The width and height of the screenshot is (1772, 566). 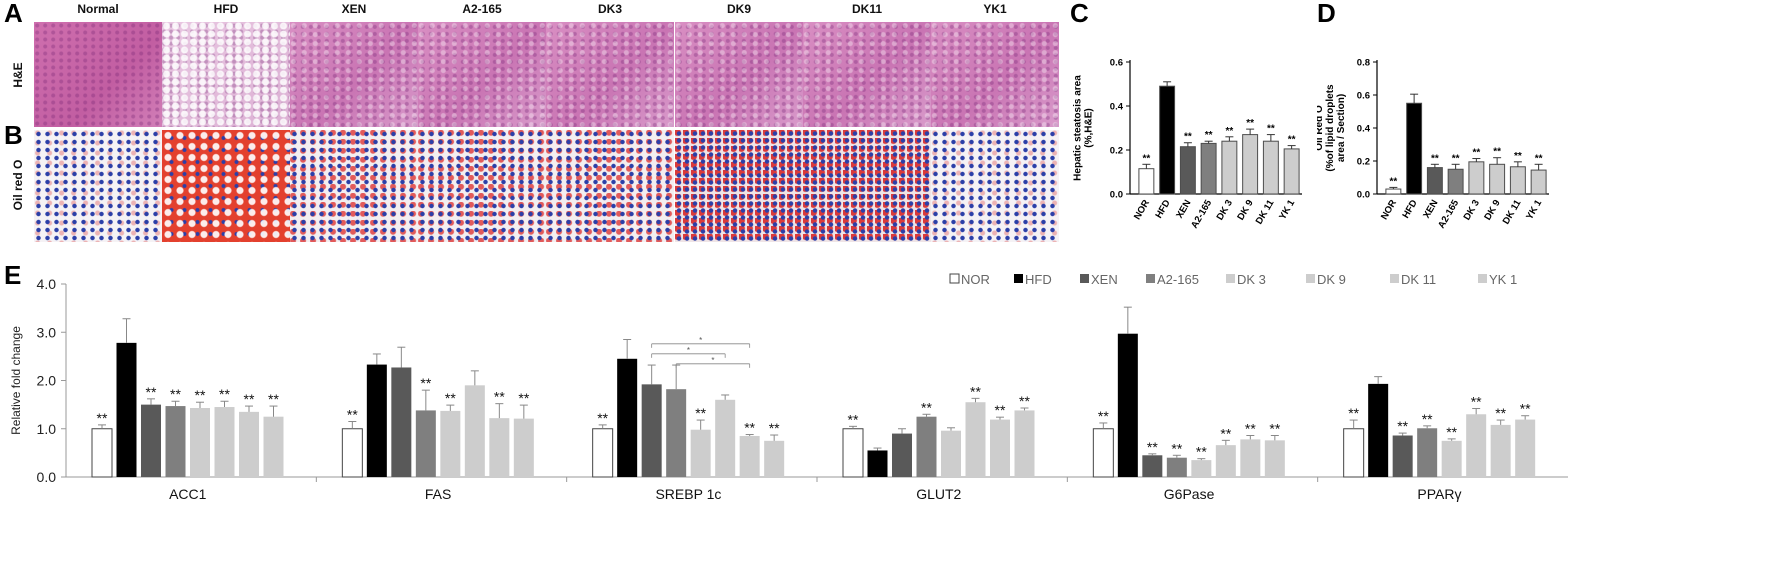 I want to click on x-tick-label-acc1: ACC1, so click(x=188, y=494).